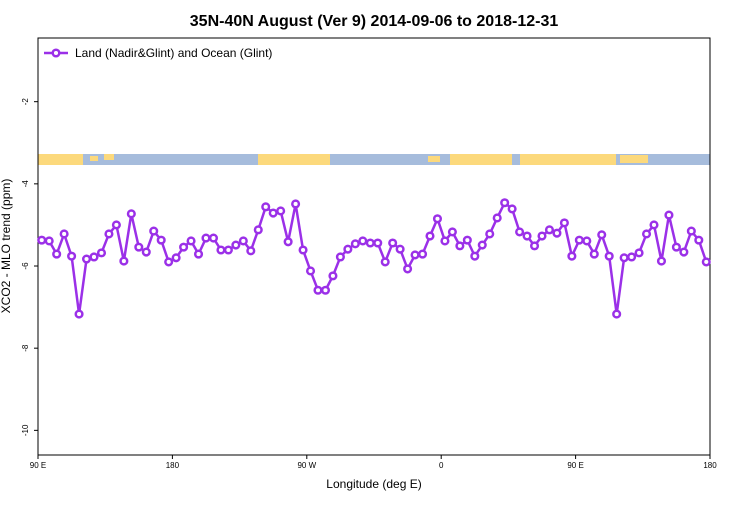 This screenshot has height=505, width=750. What do you see at coordinates (25, 348) in the screenshot?
I see `y-tick-label: -8` at bounding box center [25, 348].